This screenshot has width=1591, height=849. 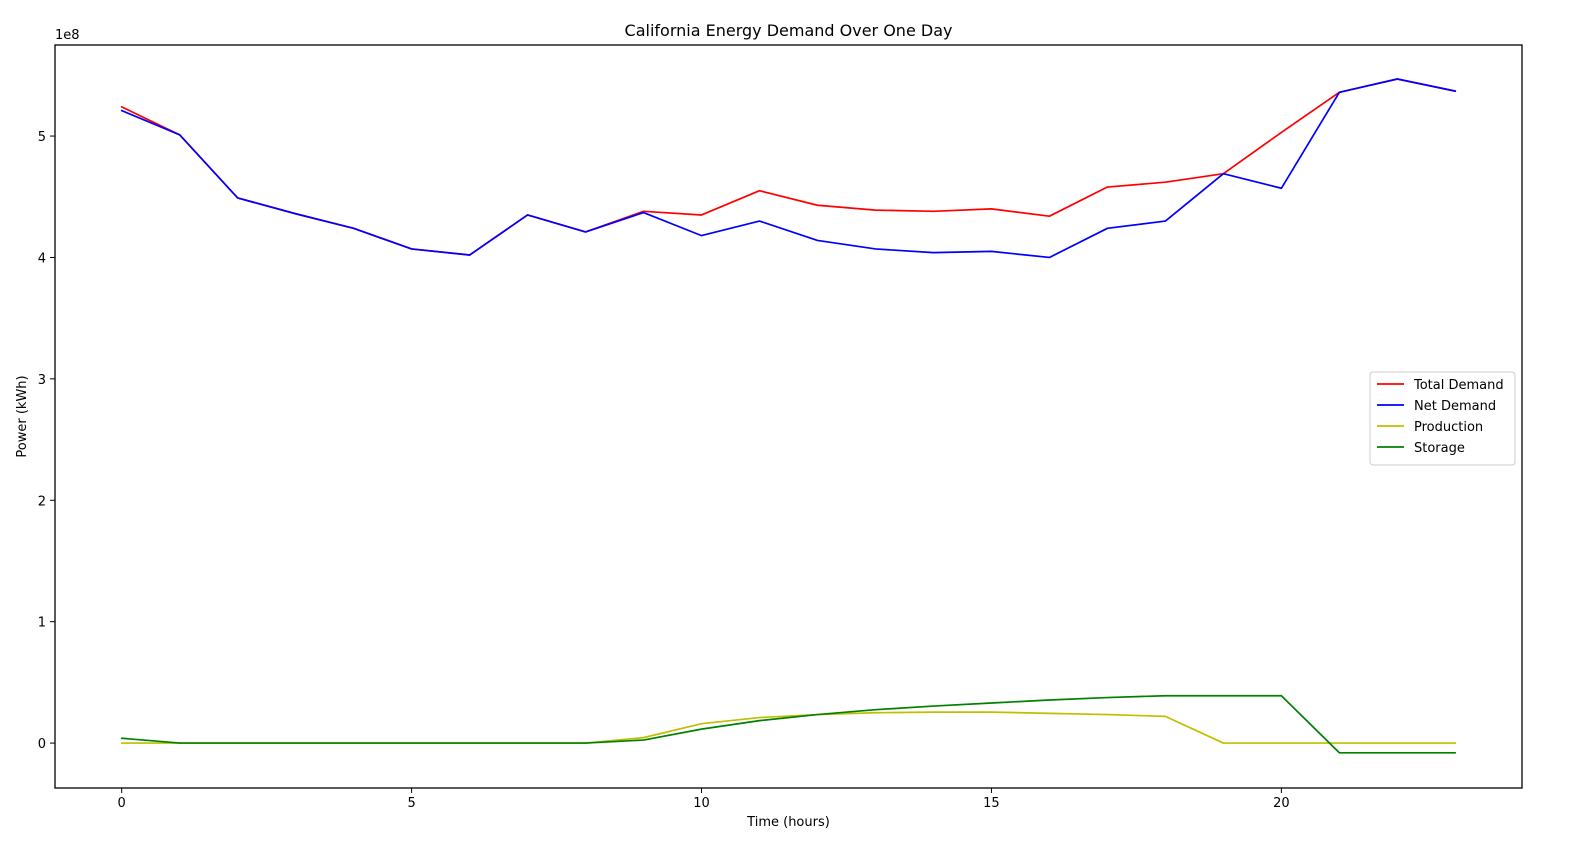 I want to click on legend-label-storage: Storage, so click(x=1439, y=448).